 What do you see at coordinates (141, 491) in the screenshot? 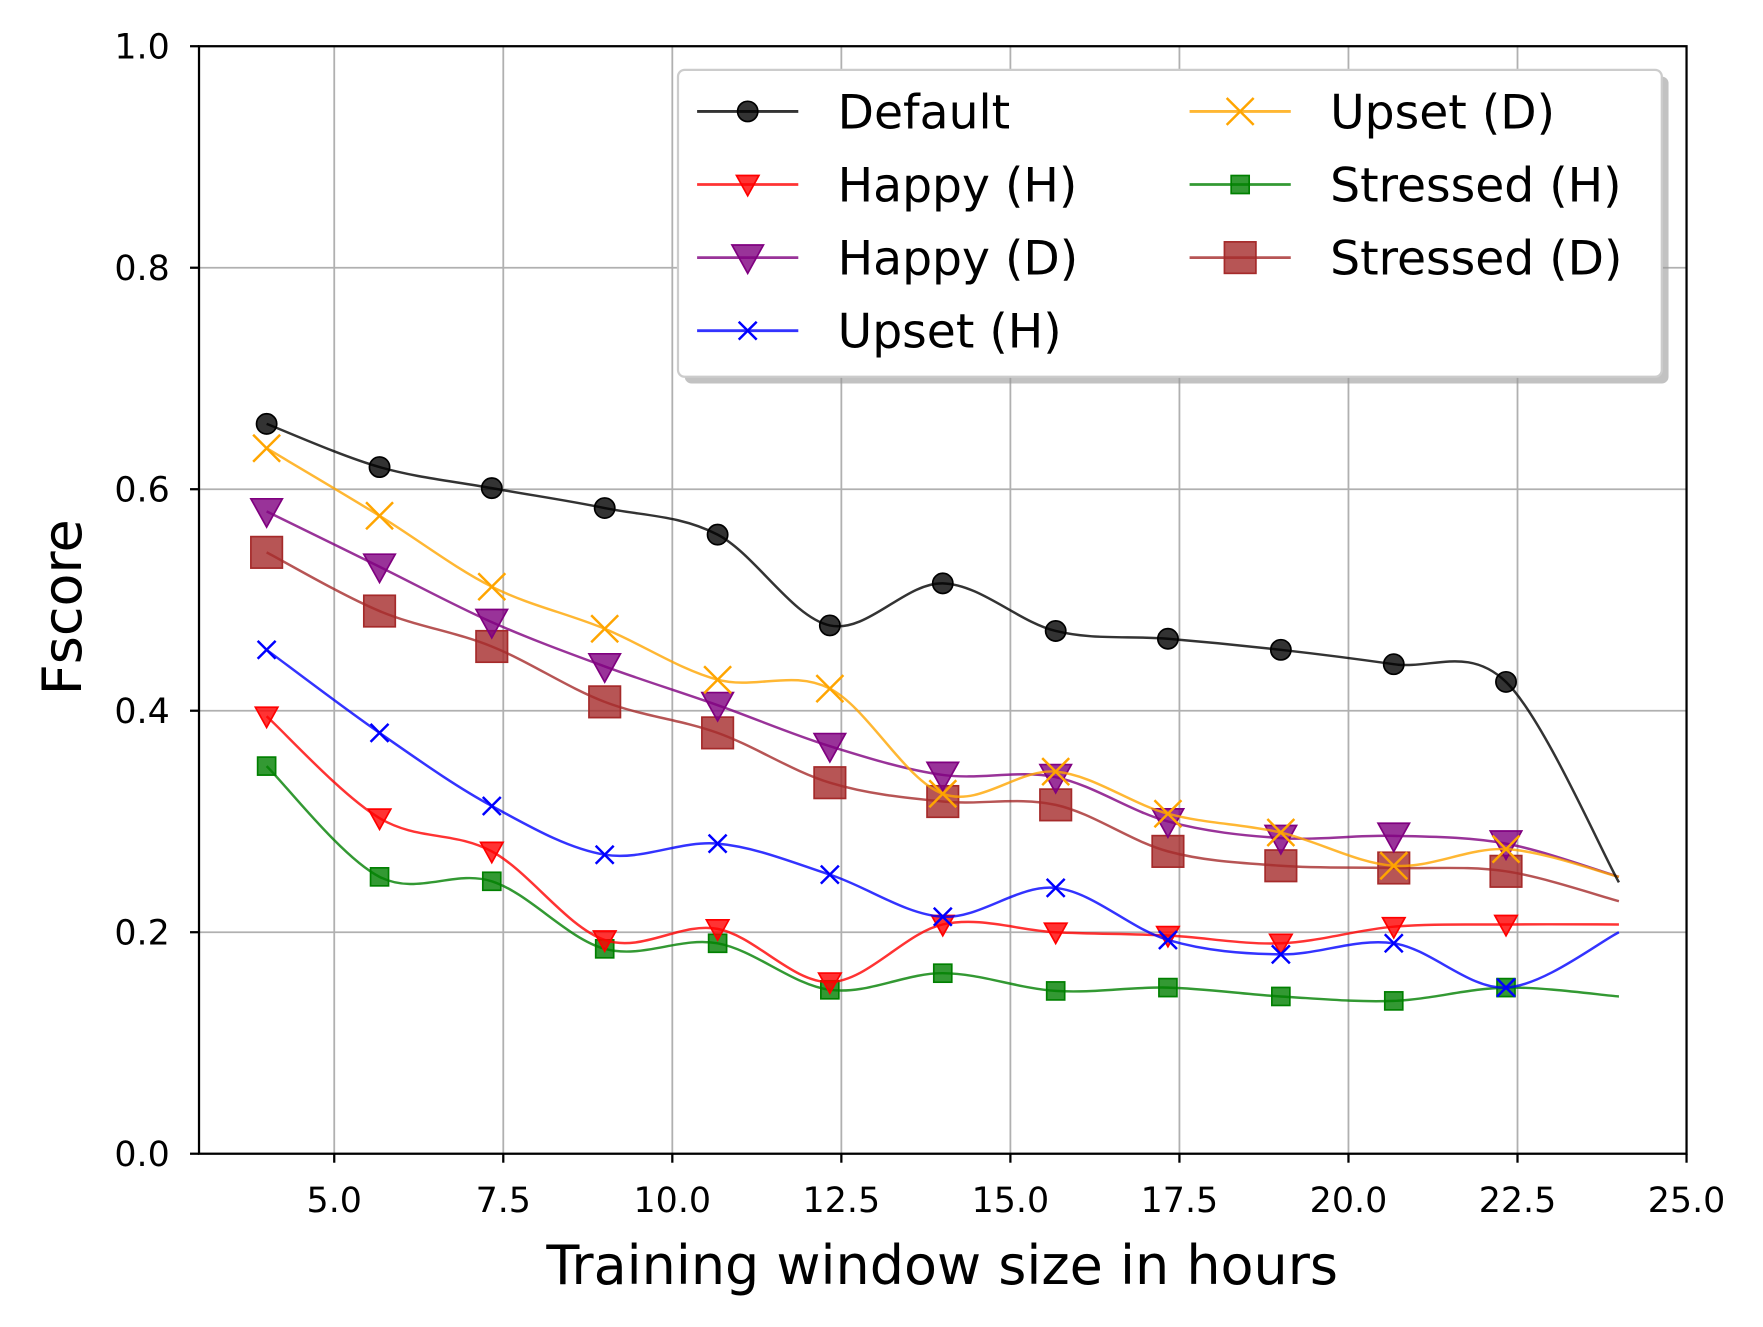
I see `y-tick-label: 0.6` at bounding box center [141, 491].